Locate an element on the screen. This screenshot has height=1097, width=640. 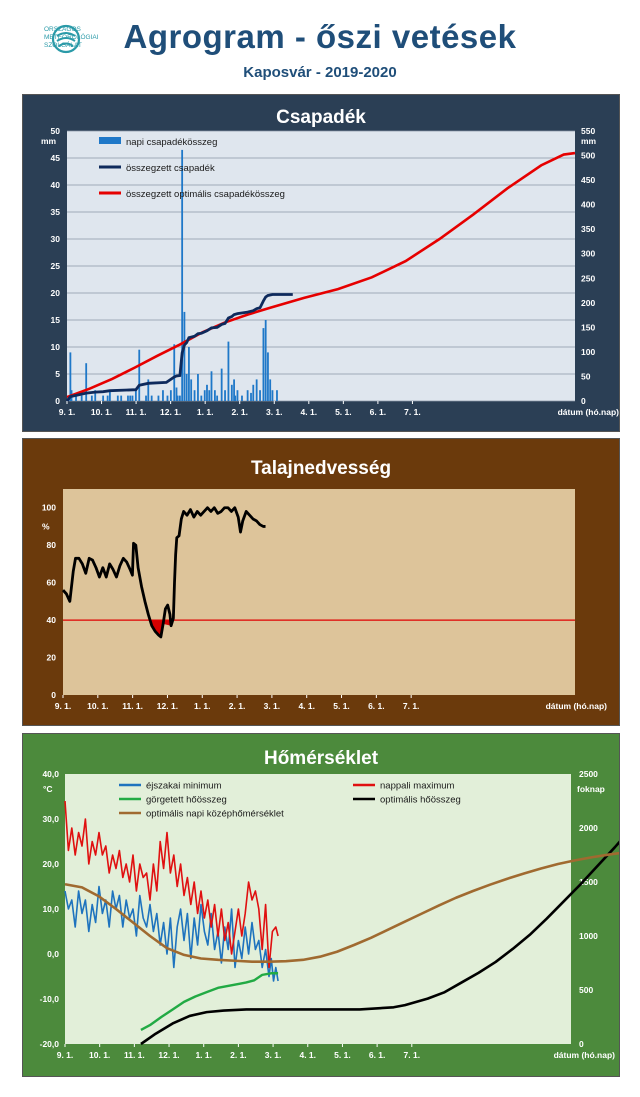
y2-tick-label: 1500 is located at coordinates (588, 882).